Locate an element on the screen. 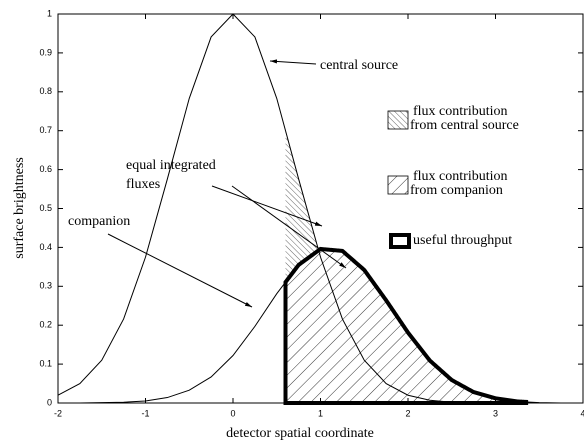 This screenshot has height=444, width=584. y-tick-label: 0.1 is located at coordinates (45, 363).